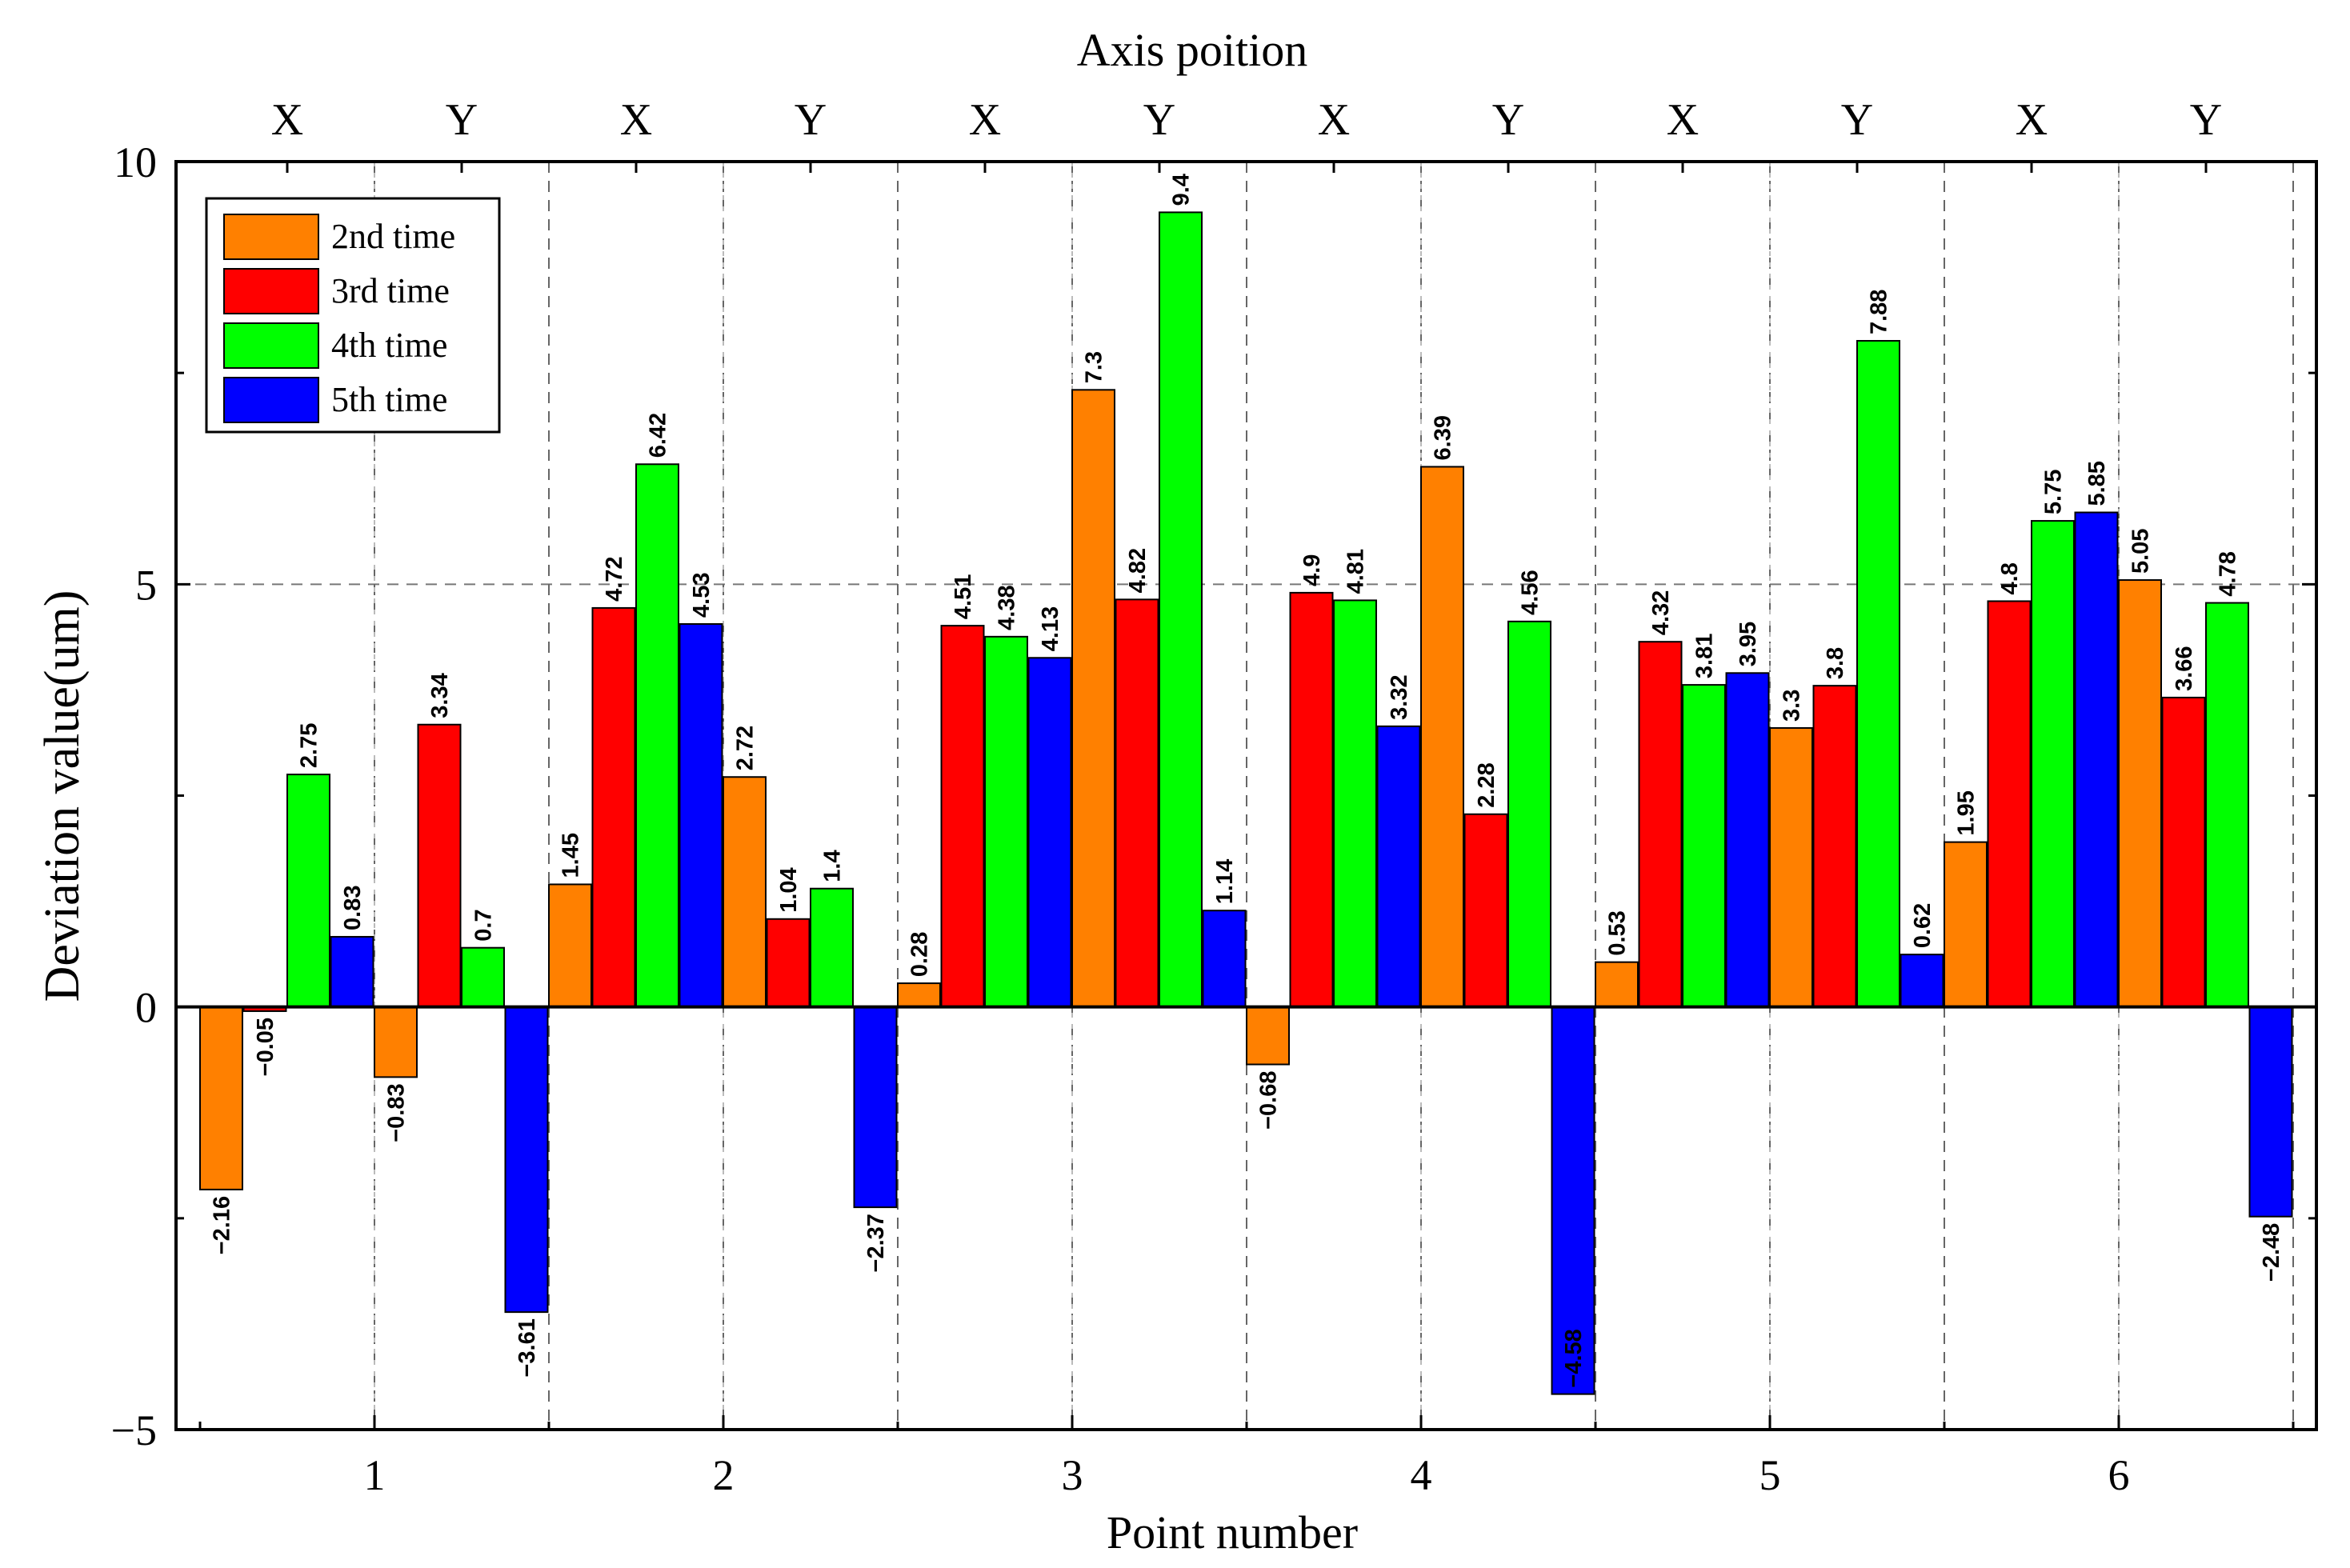 The height and width of the screenshot is (1568, 2350). What do you see at coordinates (1192, 50) in the screenshot?
I see `top-axis-title: Axis poition` at bounding box center [1192, 50].